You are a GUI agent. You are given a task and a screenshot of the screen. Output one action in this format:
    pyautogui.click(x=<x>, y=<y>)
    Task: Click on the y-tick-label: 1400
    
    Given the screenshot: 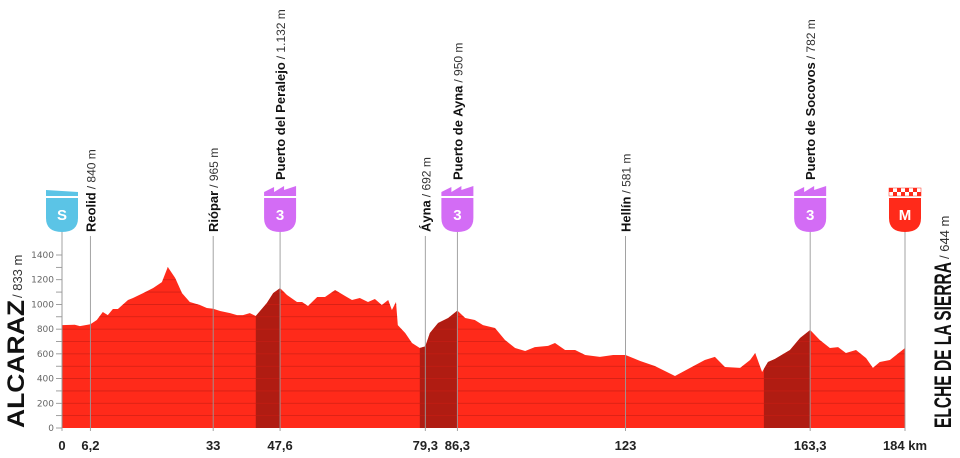 What is the action you would take?
    pyautogui.click(x=42, y=256)
    